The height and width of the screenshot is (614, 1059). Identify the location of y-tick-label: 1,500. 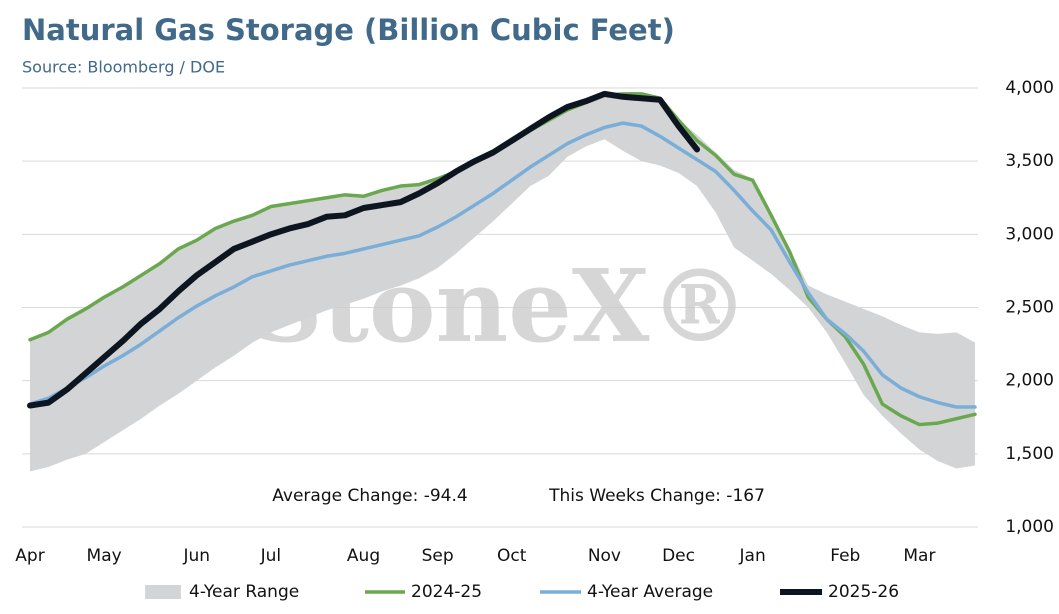
(1029, 454).